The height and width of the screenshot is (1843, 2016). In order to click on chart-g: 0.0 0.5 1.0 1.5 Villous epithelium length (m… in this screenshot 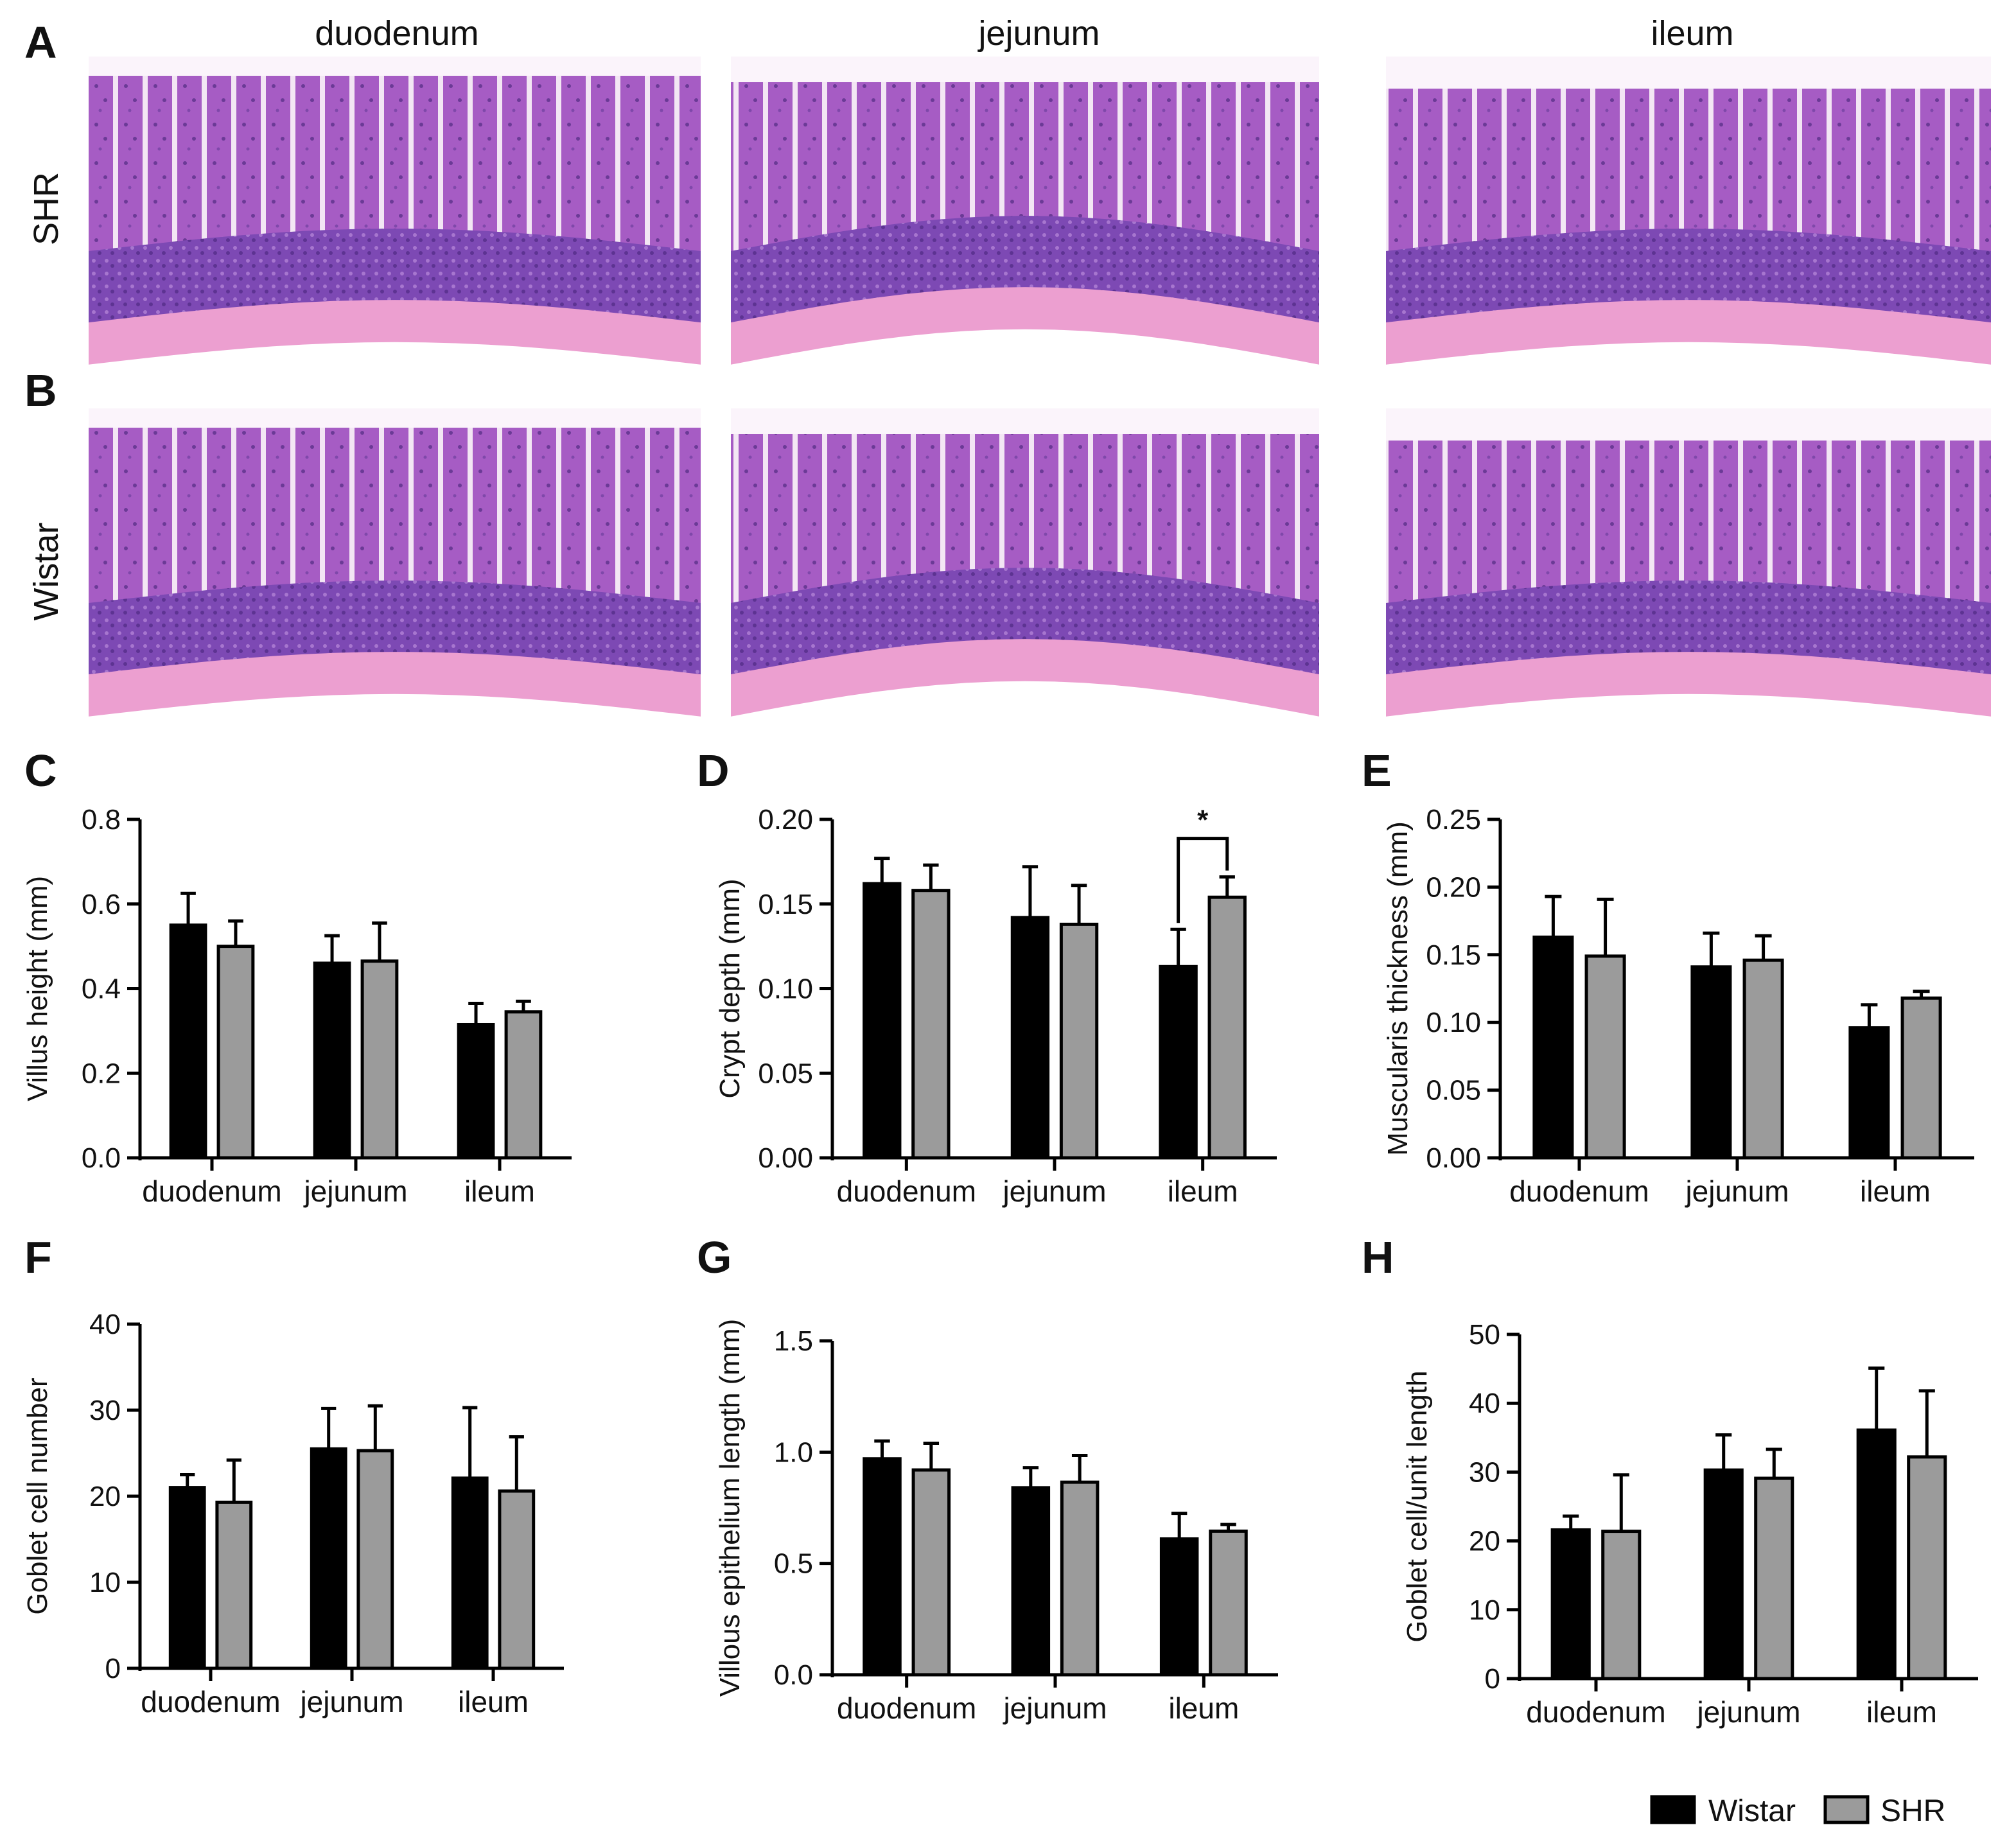, I will do `click(996, 1522)`.